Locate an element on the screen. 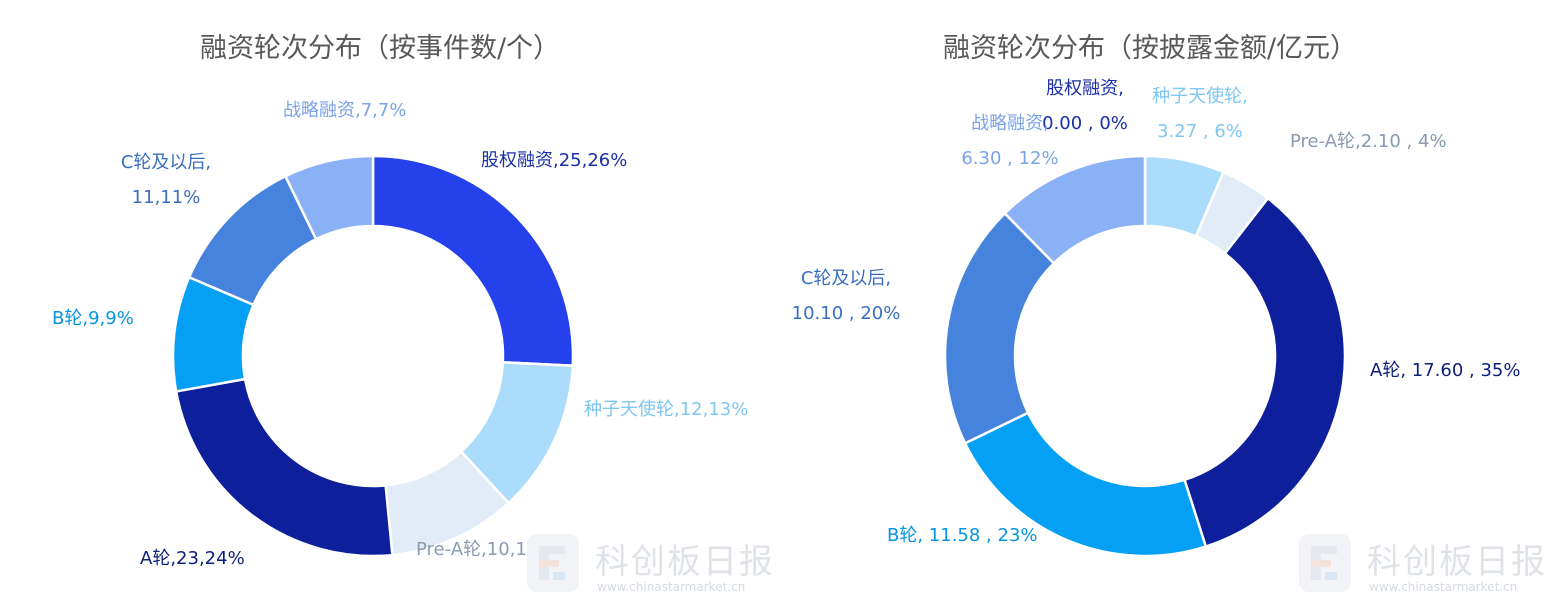 This screenshot has height=610, width=1545. data-label-3: A轮,23,24% is located at coordinates (192, 558).